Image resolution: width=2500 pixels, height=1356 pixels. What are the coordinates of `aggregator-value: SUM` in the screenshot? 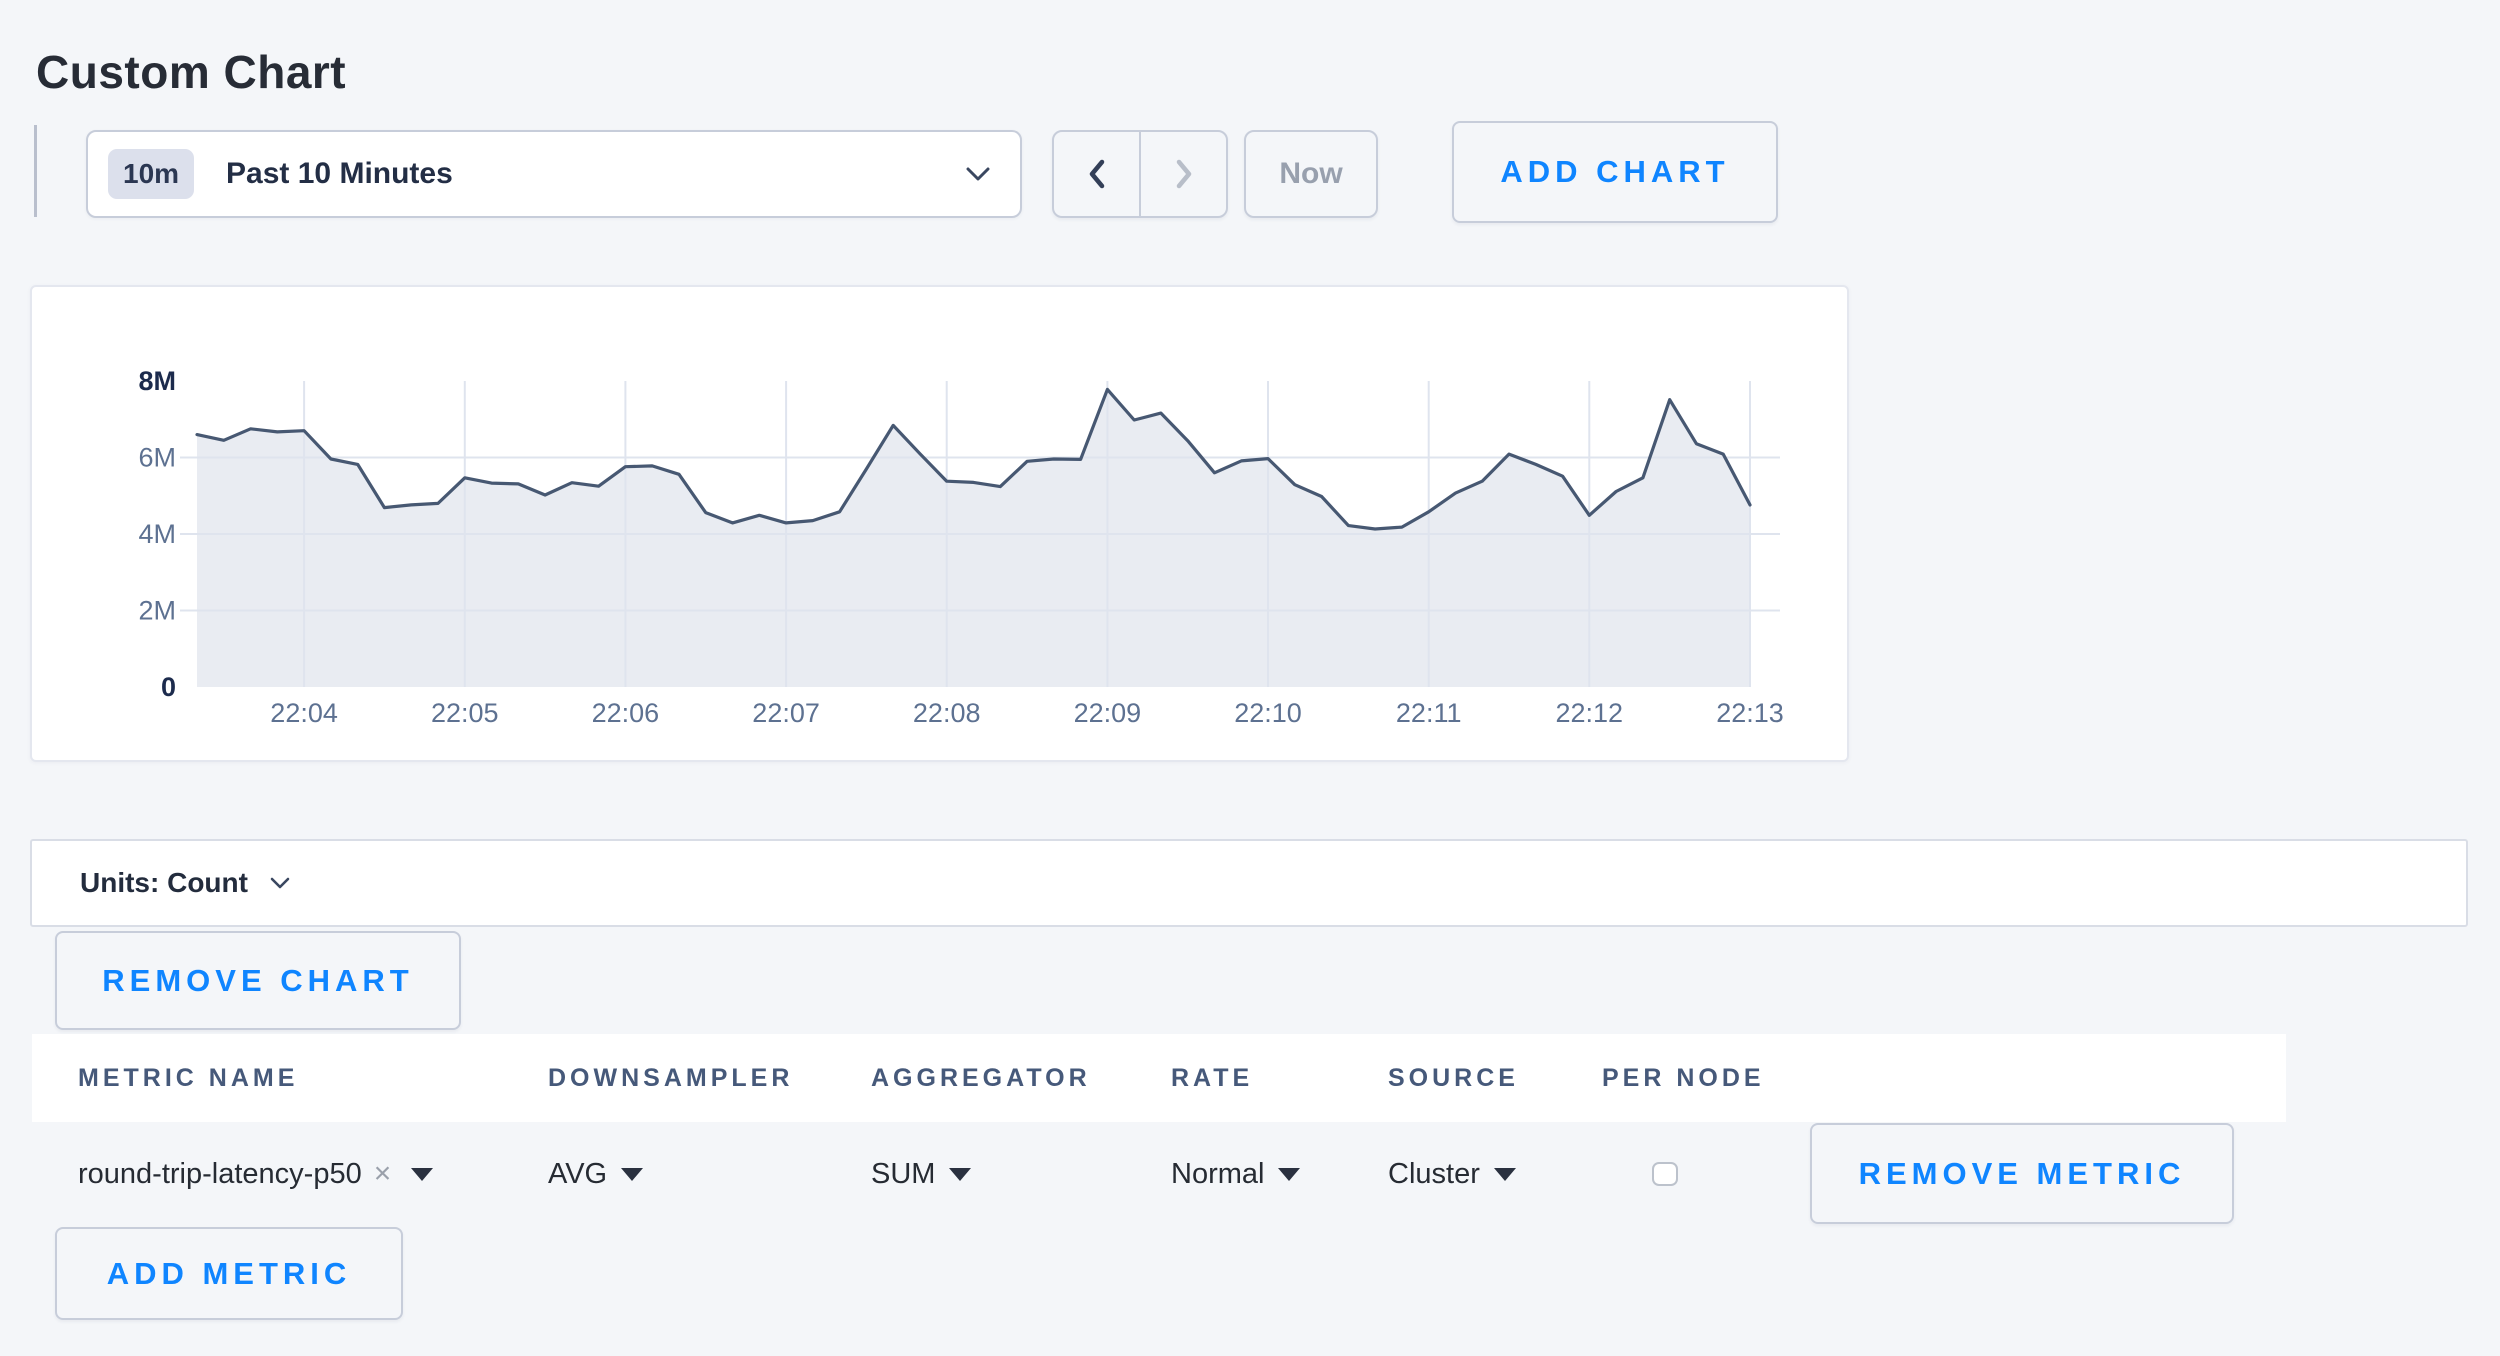 It's located at (903, 1173).